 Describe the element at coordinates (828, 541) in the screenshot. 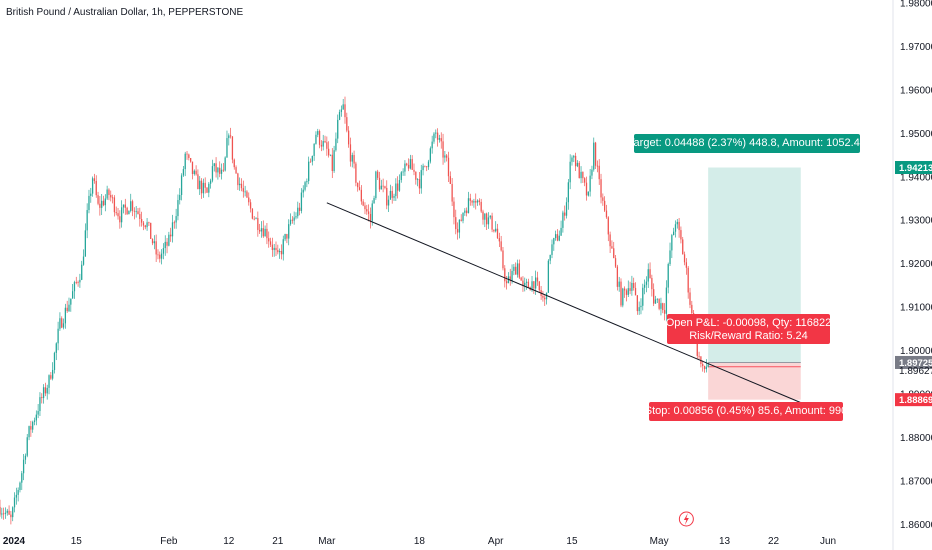

I see `x-tick-label-12: Jun` at that location.